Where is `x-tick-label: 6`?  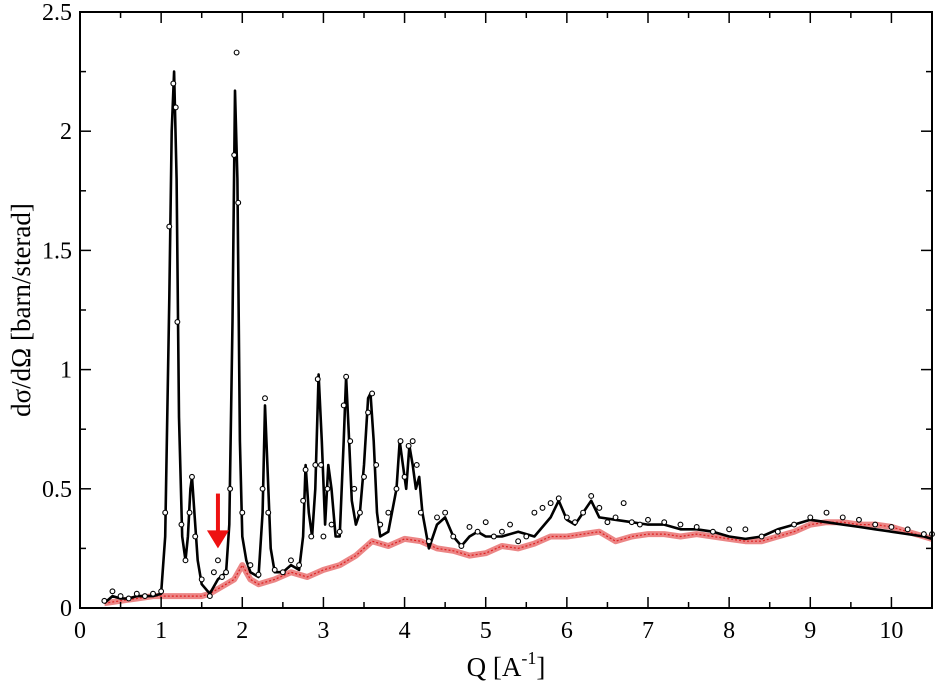
x-tick-label: 6 is located at coordinates (567, 631).